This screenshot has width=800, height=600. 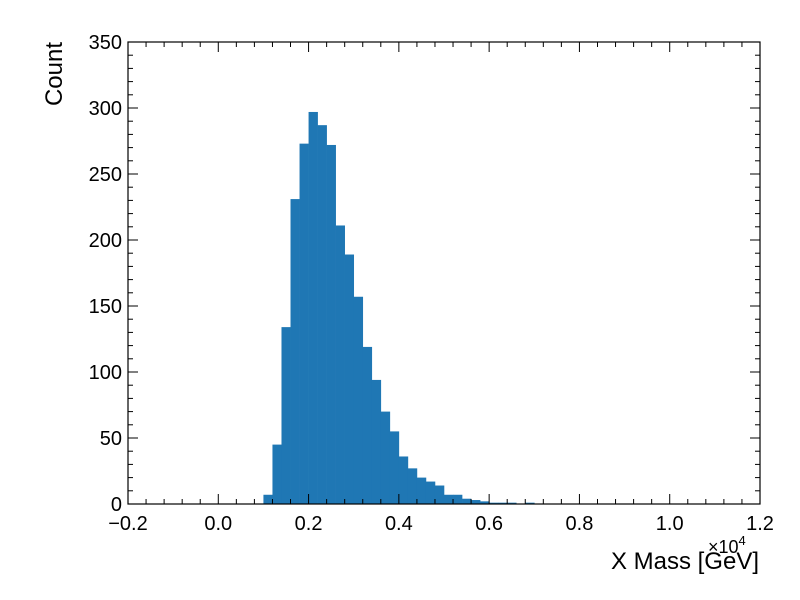 I want to click on x-tick-label: 0.2, so click(x=309, y=524).